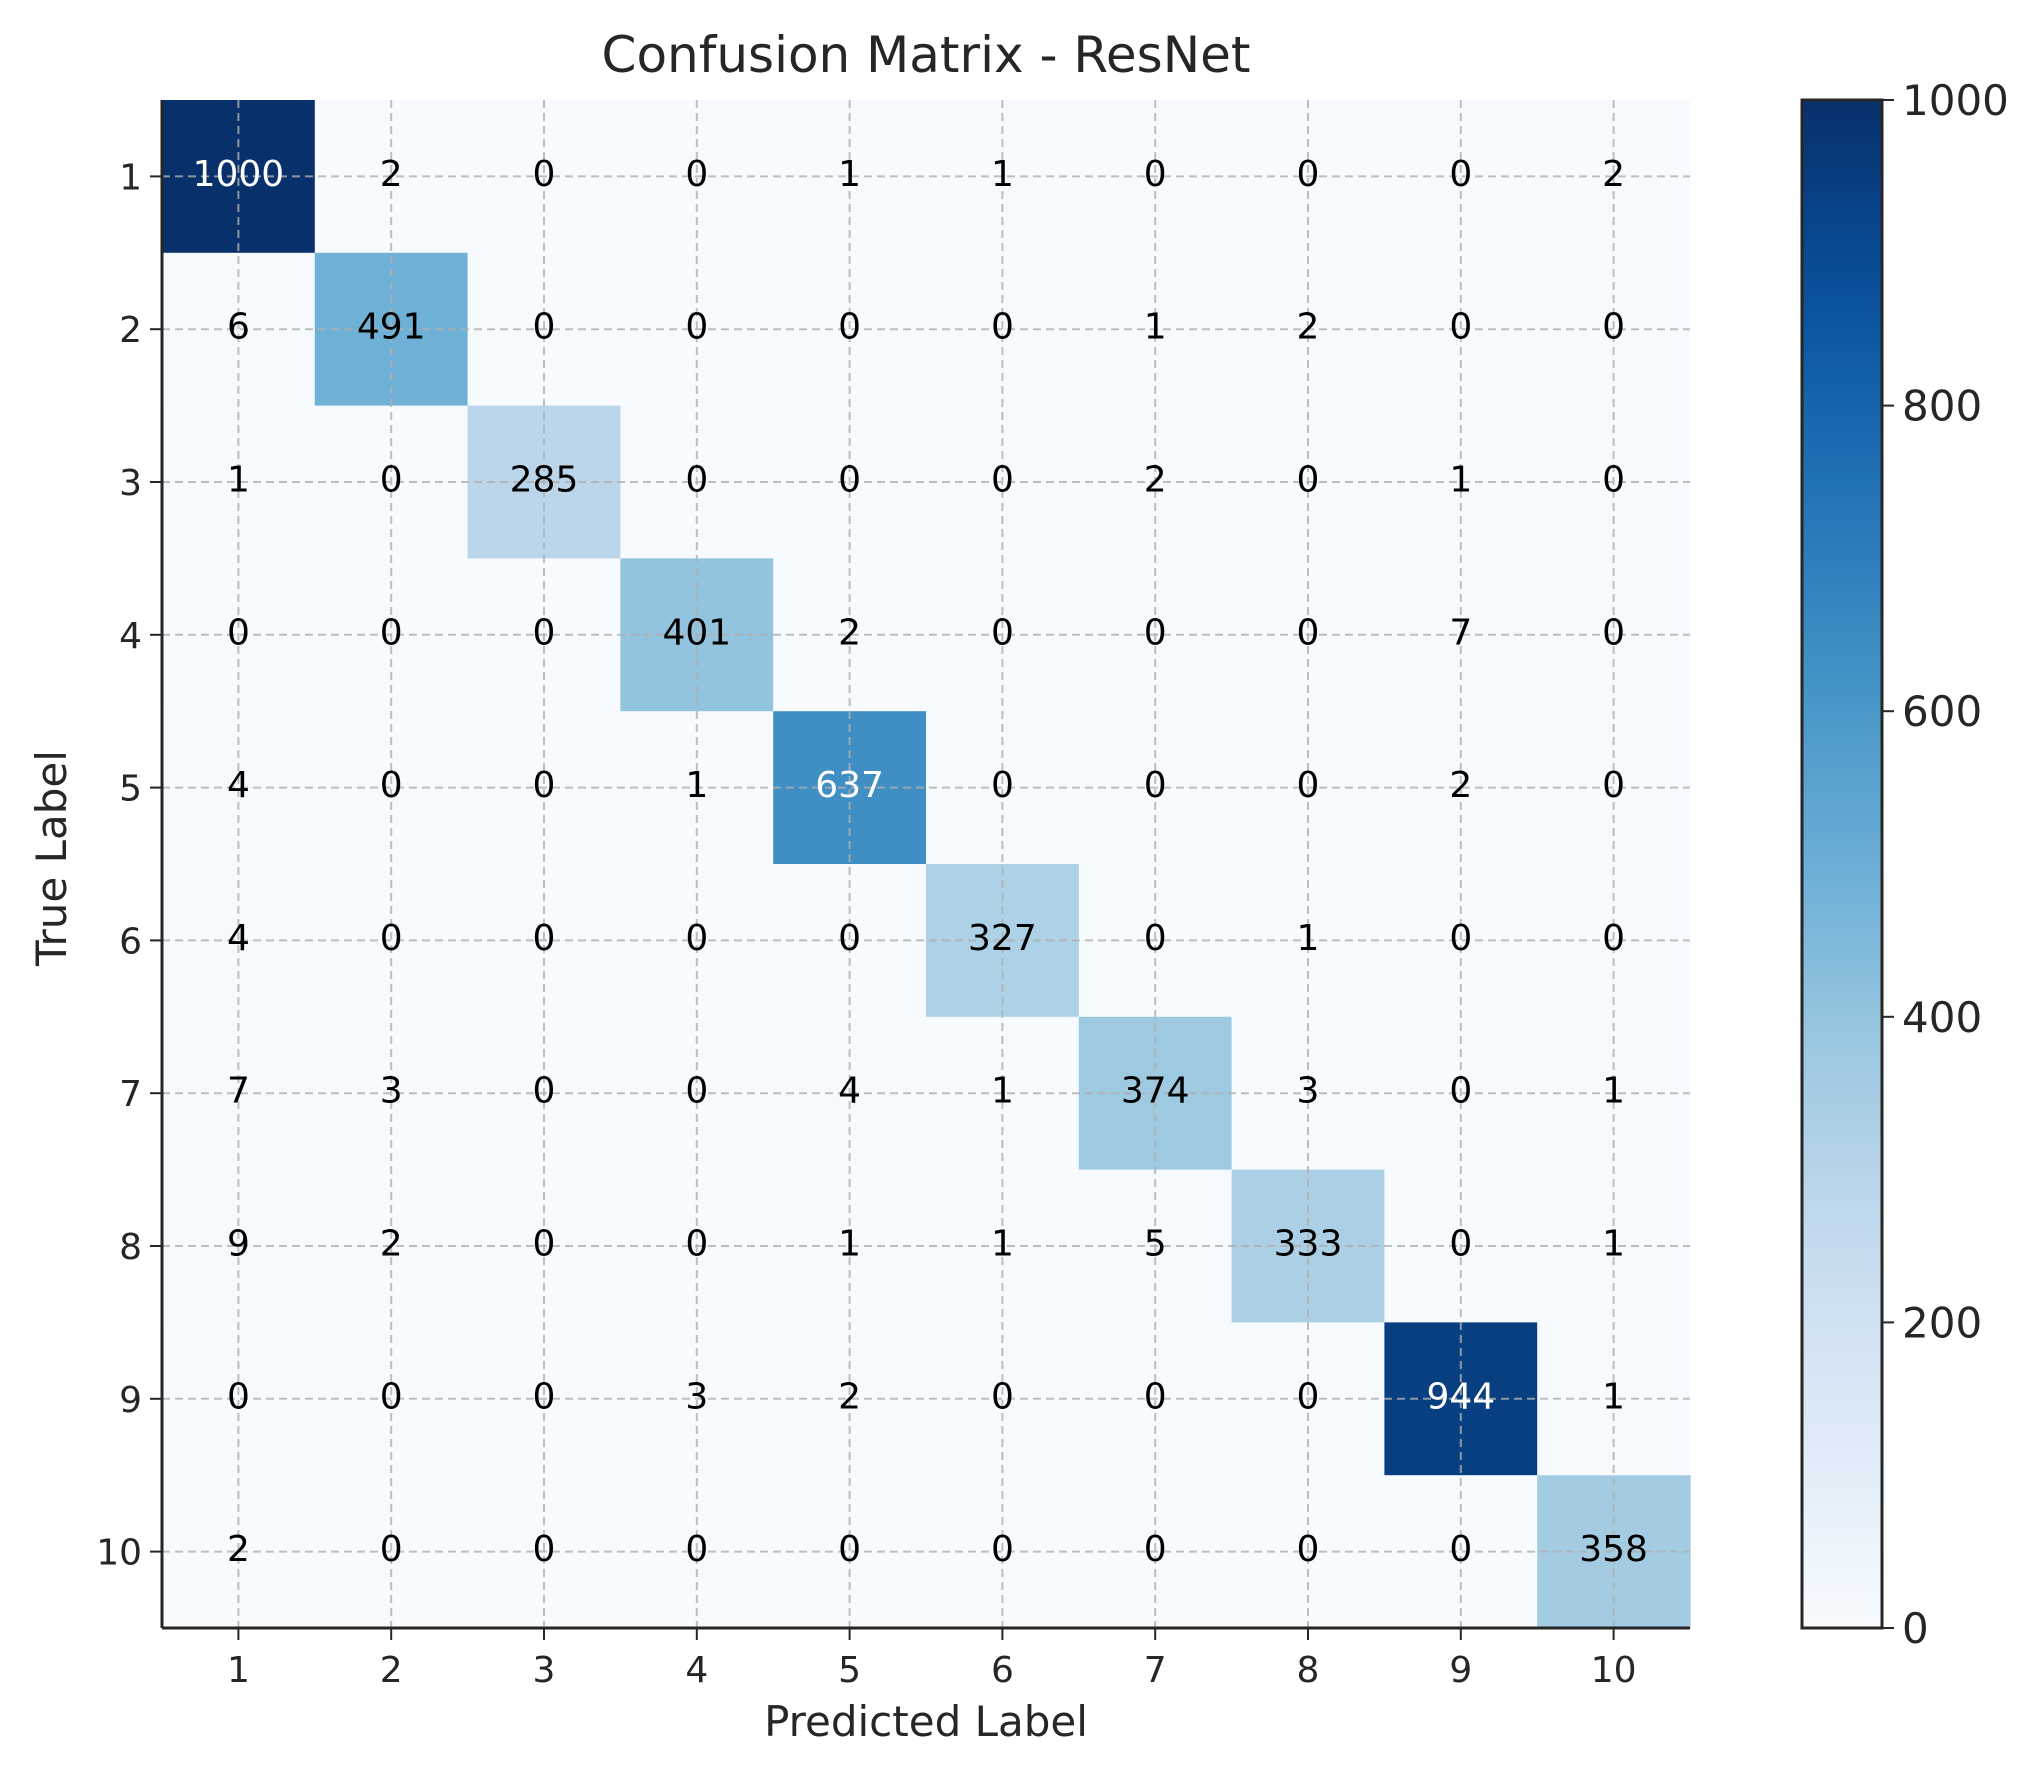 This screenshot has width=2040, height=1773. Describe the element at coordinates (926, 55) in the screenshot. I see `chart-title: Confusion Matrix - ResNet` at that location.